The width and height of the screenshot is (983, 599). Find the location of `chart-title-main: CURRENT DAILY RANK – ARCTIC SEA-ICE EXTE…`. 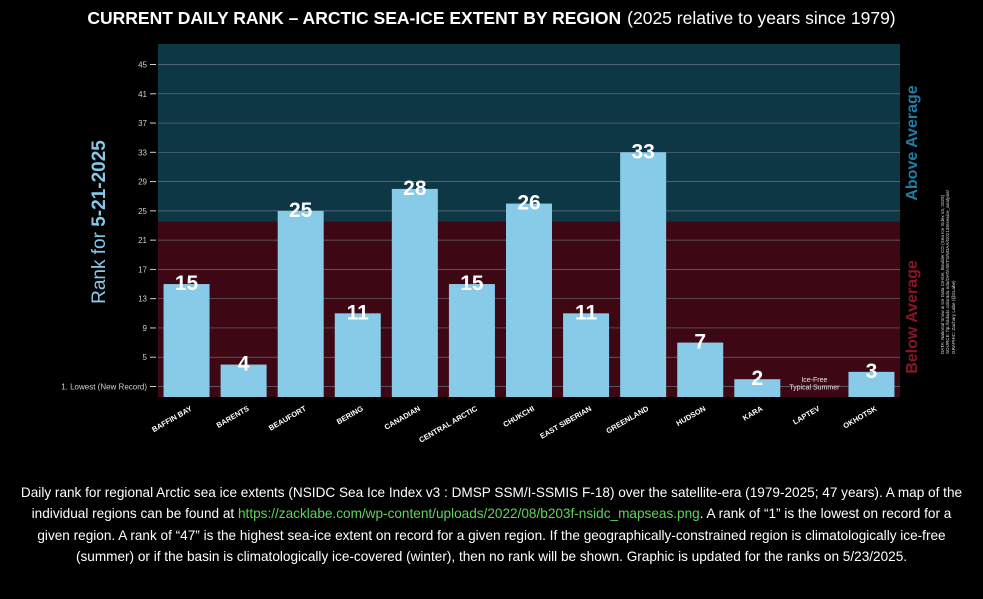

chart-title-main: CURRENT DAILY RANK – ARCTIC SEA-ICE EXTE… is located at coordinates (354, 18).